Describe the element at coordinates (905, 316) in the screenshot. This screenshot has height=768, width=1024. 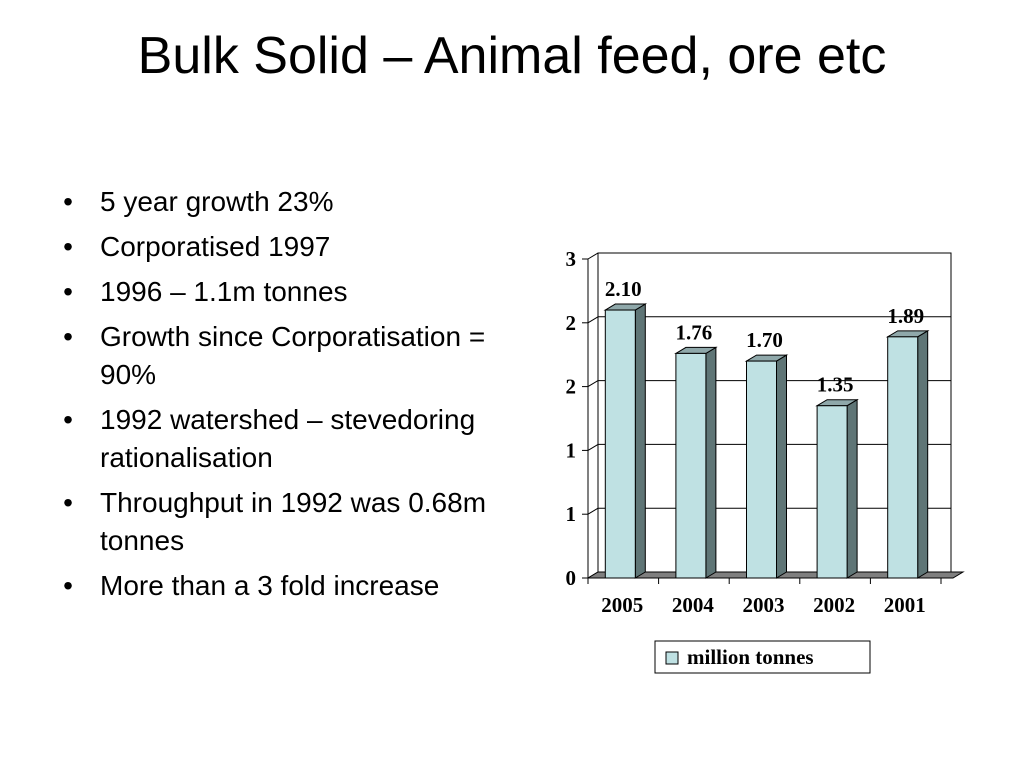
I see `data-label: 1.89` at that location.